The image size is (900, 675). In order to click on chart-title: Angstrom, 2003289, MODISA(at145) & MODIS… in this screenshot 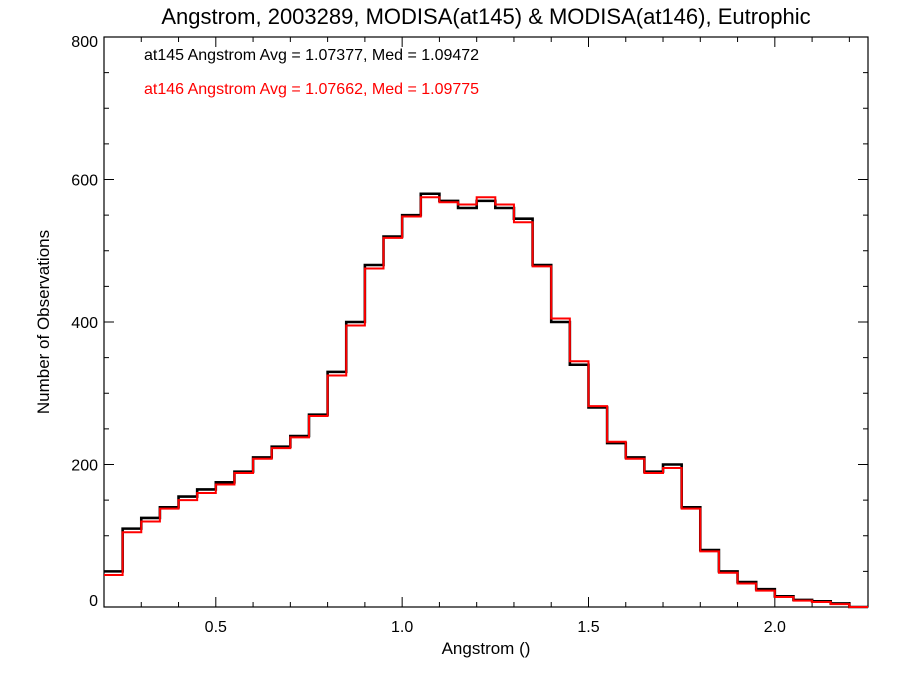, I will do `click(485, 16)`.